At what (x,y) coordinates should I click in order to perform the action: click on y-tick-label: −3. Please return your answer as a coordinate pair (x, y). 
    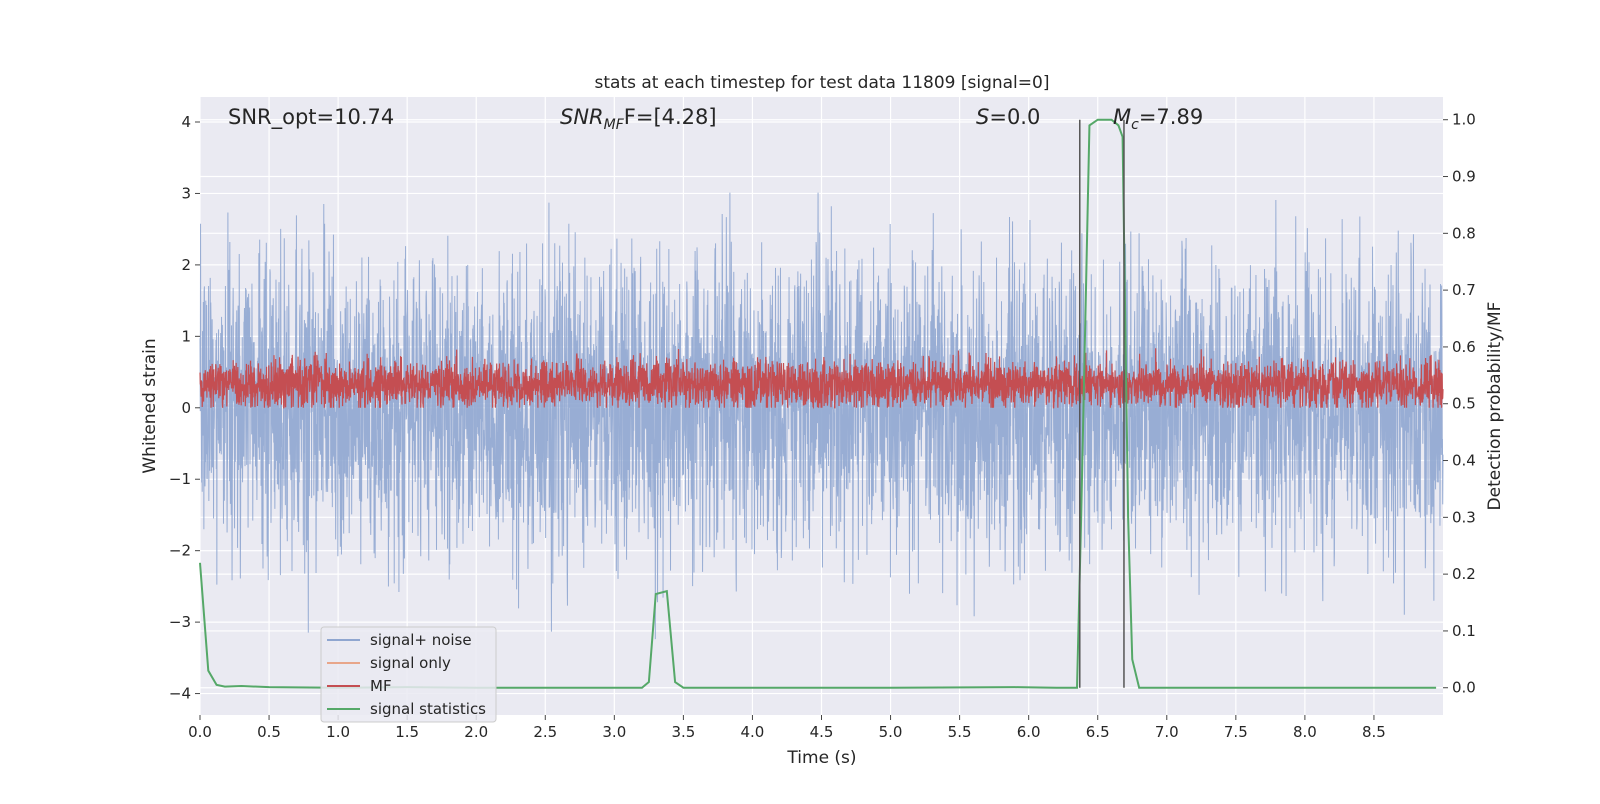
    Looking at the image, I should click on (180, 622).